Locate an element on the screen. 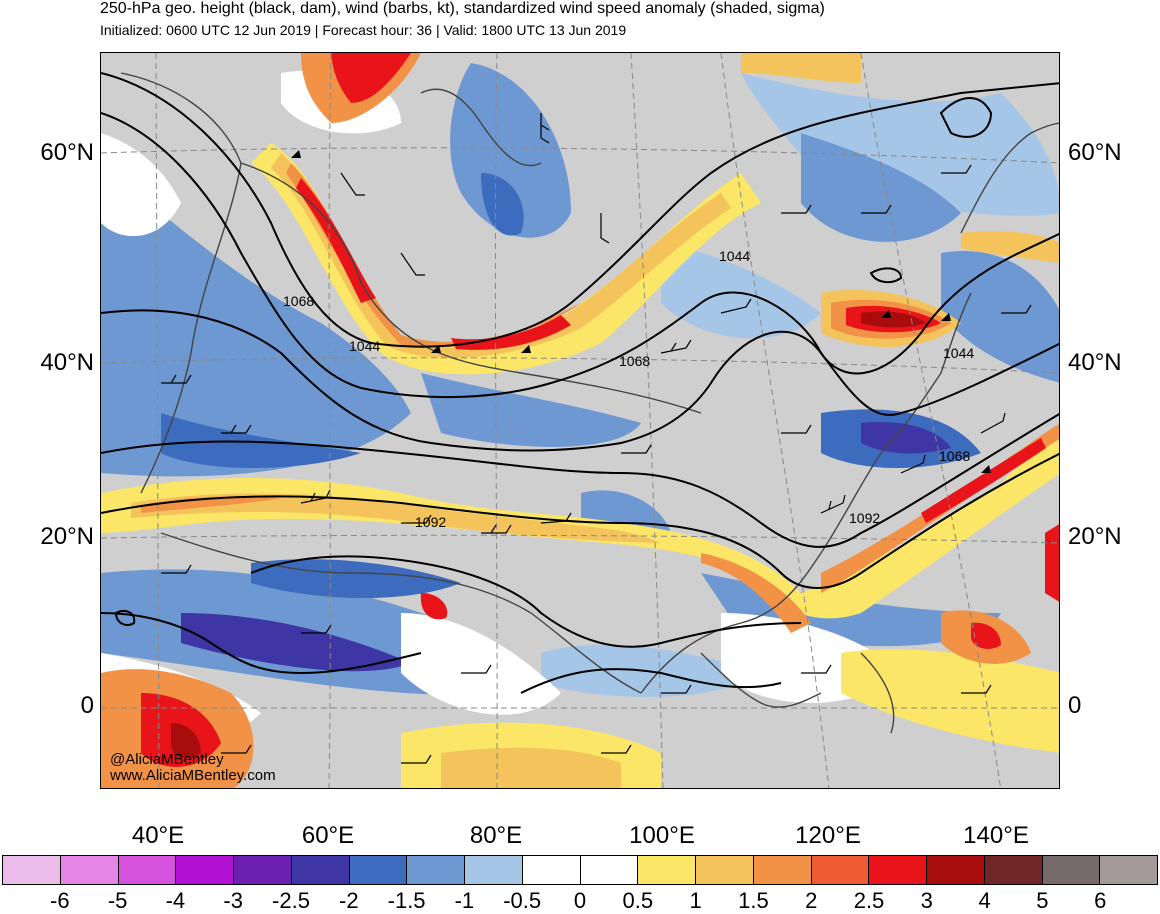 The image size is (1160, 914). lat-label-left: 0 is located at coordinates (87, 705).